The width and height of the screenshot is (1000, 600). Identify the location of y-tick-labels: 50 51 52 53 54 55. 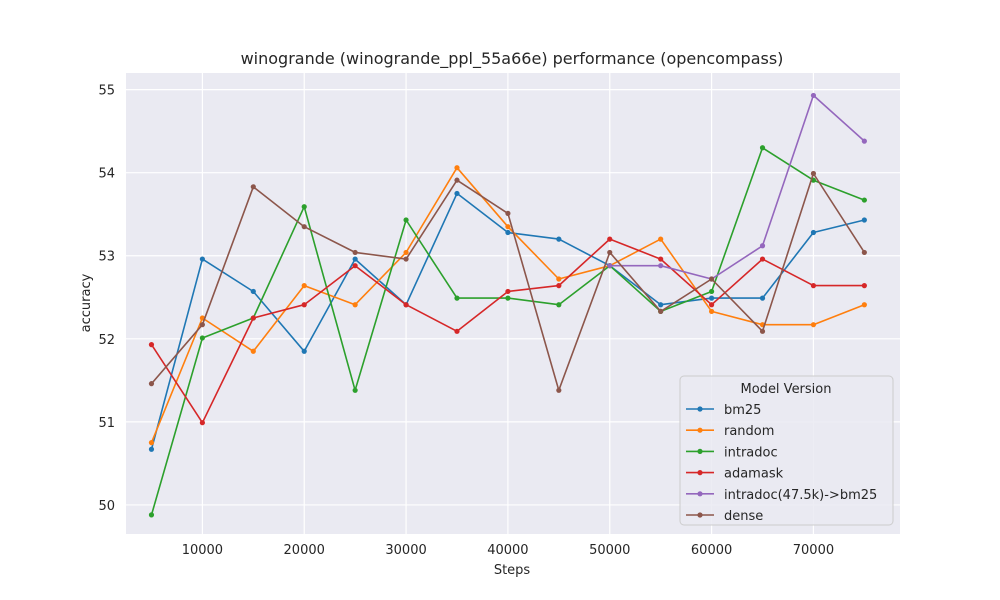
(106, 299).